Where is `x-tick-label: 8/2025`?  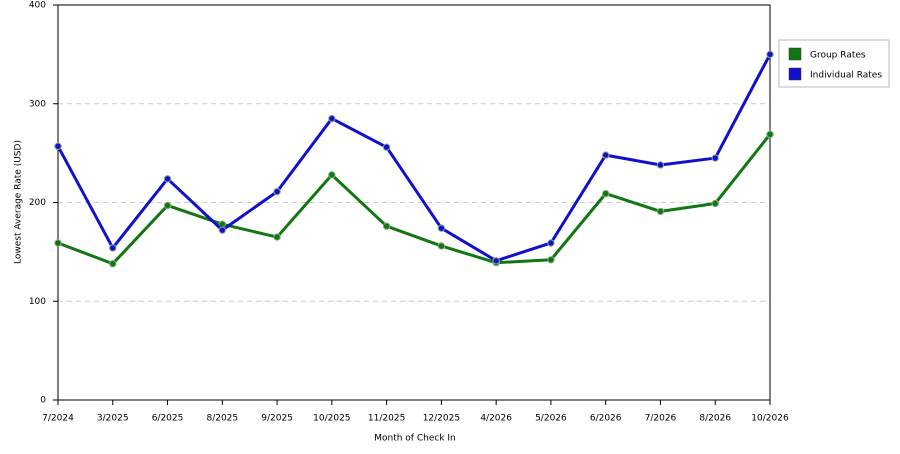
x-tick-label: 8/2025 is located at coordinates (222, 419).